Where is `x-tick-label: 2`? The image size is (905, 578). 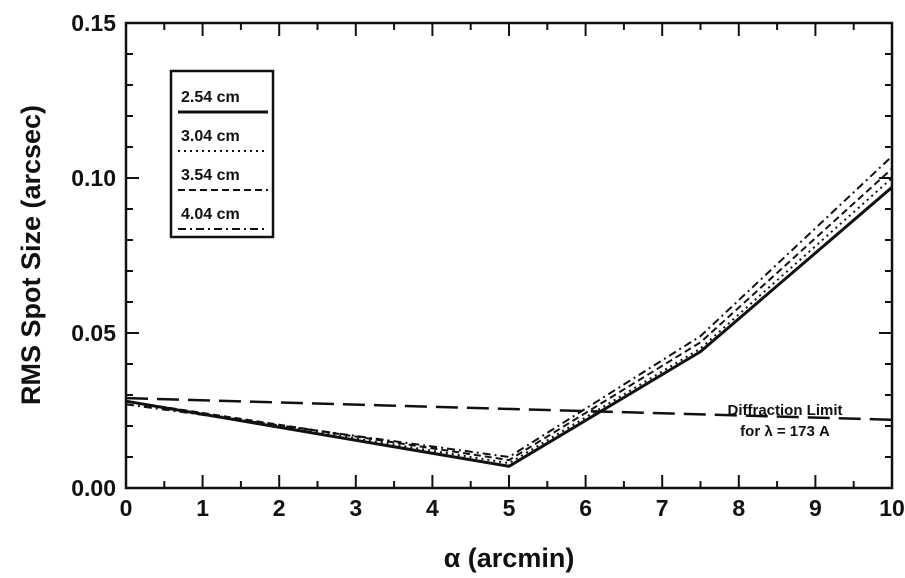 x-tick-label: 2 is located at coordinates (279, 508).